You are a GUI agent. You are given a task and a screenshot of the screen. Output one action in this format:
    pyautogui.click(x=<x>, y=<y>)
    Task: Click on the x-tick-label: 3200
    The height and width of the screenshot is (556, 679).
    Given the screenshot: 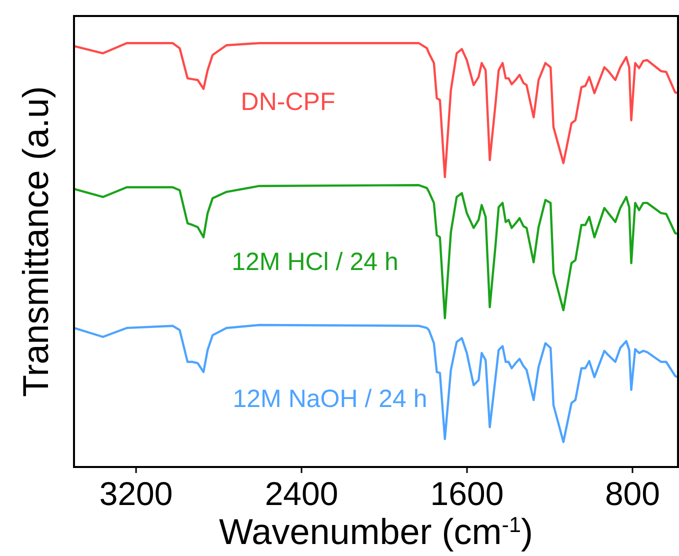 What is the action you would take?
    pyautogui.click(x=136, y=493)
    